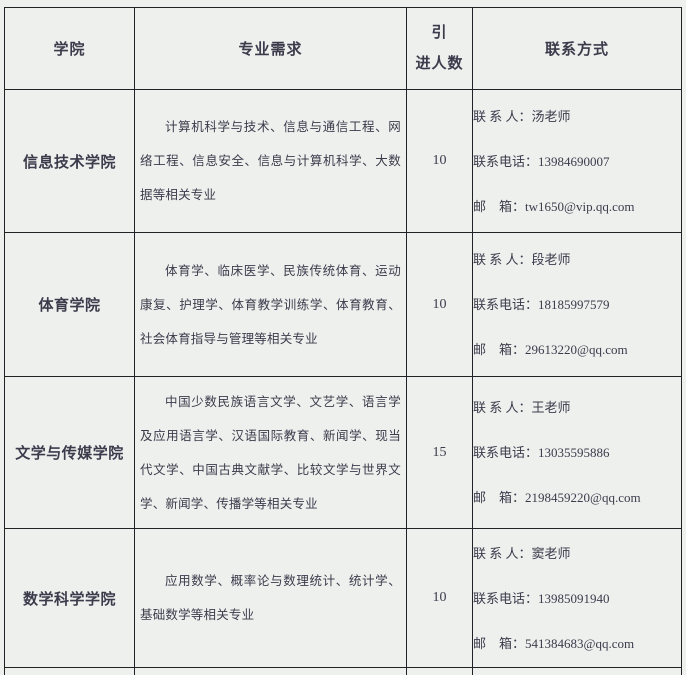 Image resolution: width=686 pixels, height=675 pixels. Describe the element at coordinates (550, 349) in the screenshot. I see `contact-email-line: 邮 箱：29613220@qq.com` at that location.